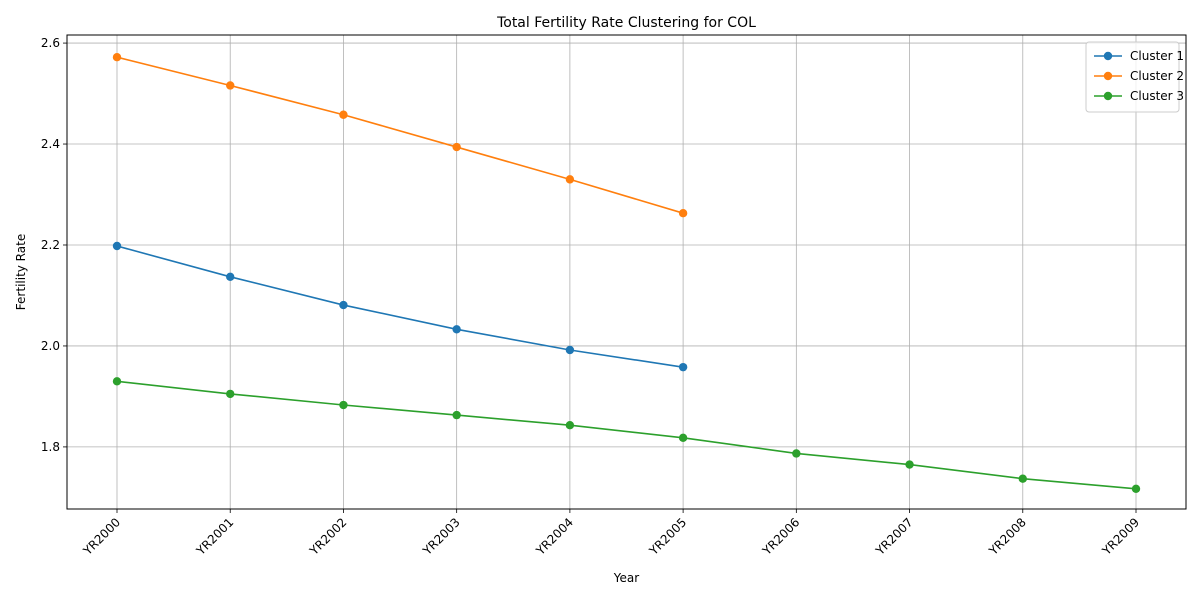 The height and width of the screenshot is (600, 1200). Describe the element at coordinates (50, 447) in the screenshot. I see `y-tick-label: 1.8` at that location.